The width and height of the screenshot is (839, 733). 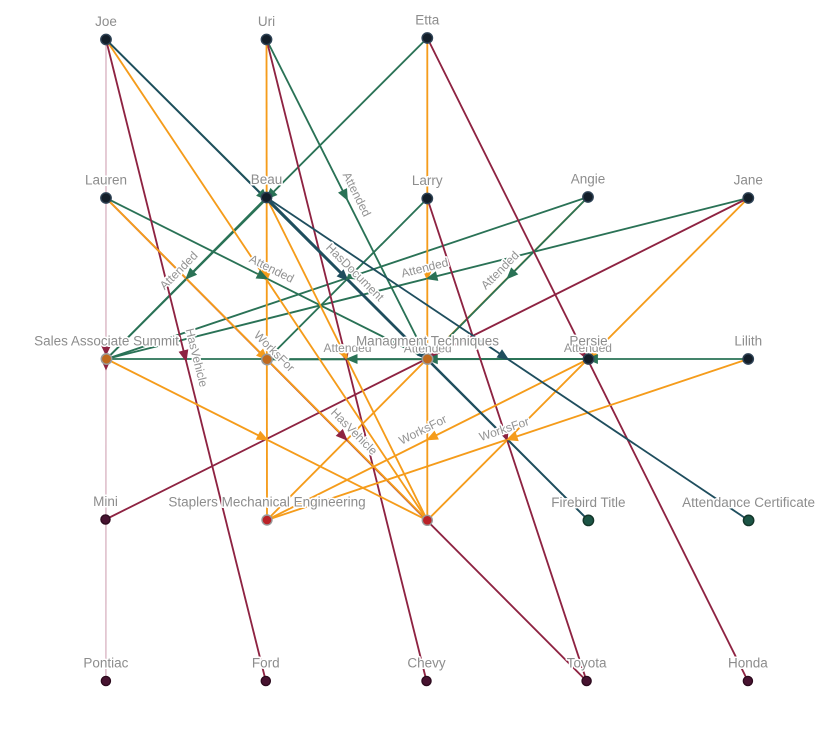 I want to click on svg-text: Pontiac, so click(x=105, y=663).